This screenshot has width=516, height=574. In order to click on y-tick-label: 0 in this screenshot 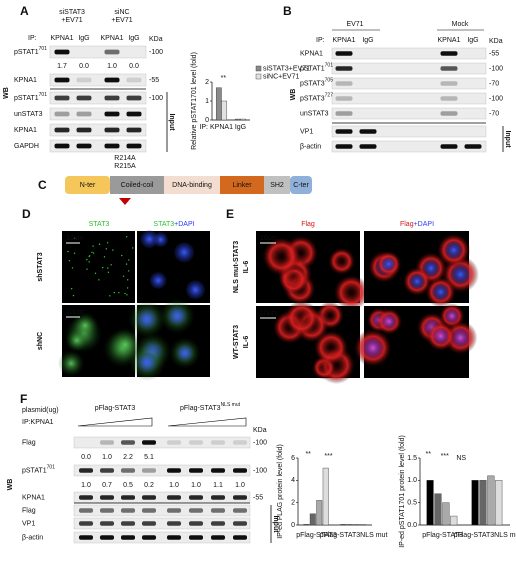, I will do `click(293, 525)`.